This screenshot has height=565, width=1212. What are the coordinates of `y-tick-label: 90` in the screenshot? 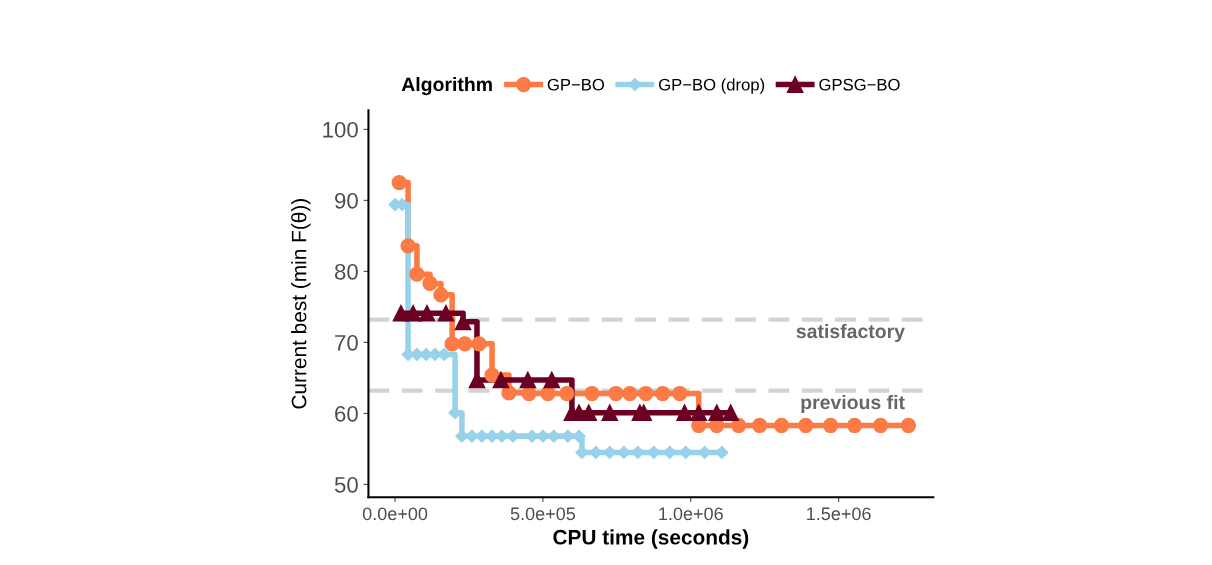 It's located at (346, 200).